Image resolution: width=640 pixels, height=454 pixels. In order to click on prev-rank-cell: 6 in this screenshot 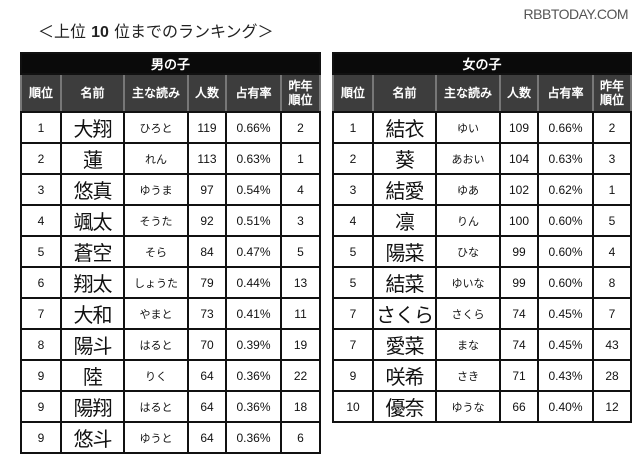, I will do `click(300, 437)`.